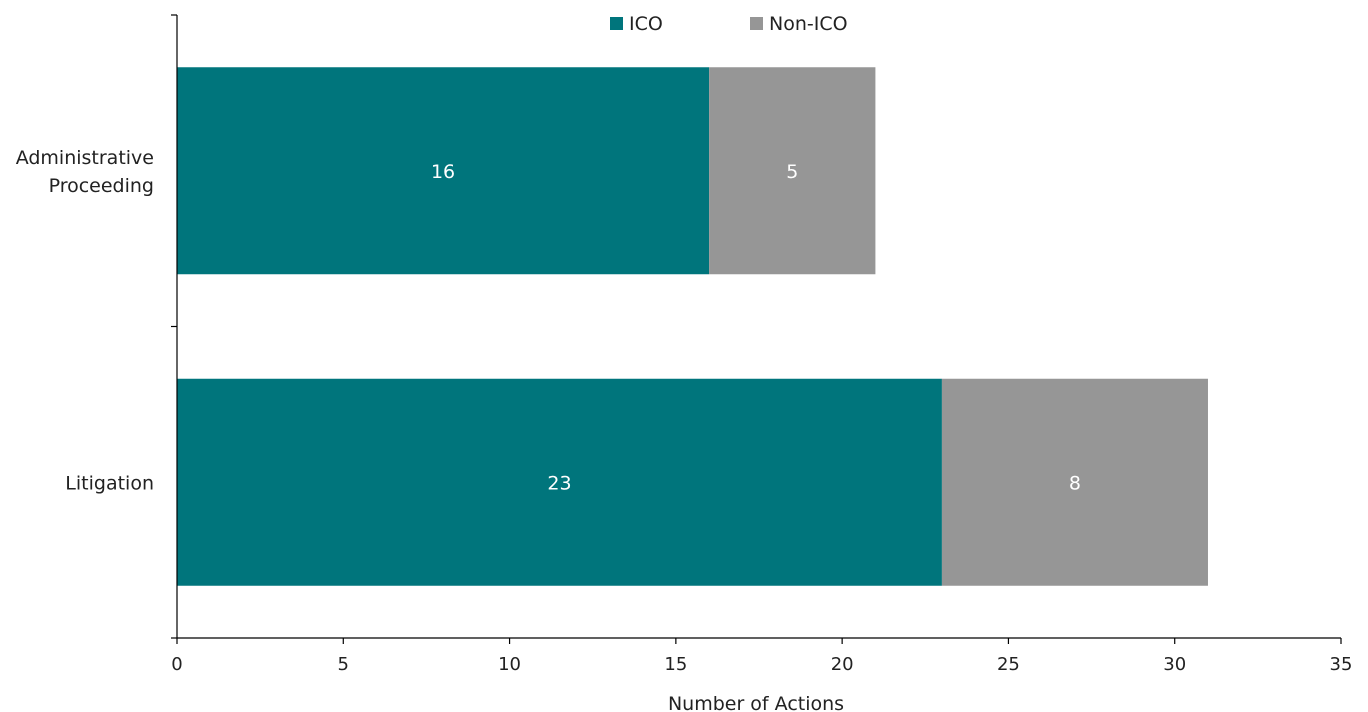 The image size is (1368, 712). I want to click on legend-label-non-ico: Non-ICO, so click(808, 24).